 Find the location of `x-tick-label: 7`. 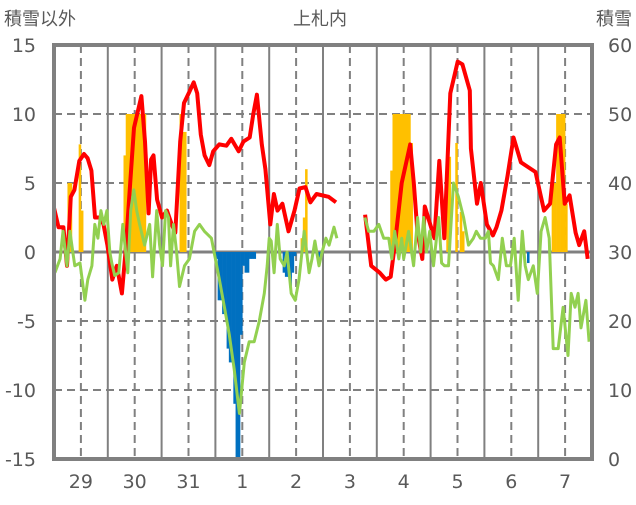

x-tick-label: 7 is located at coordinates (565, 482).